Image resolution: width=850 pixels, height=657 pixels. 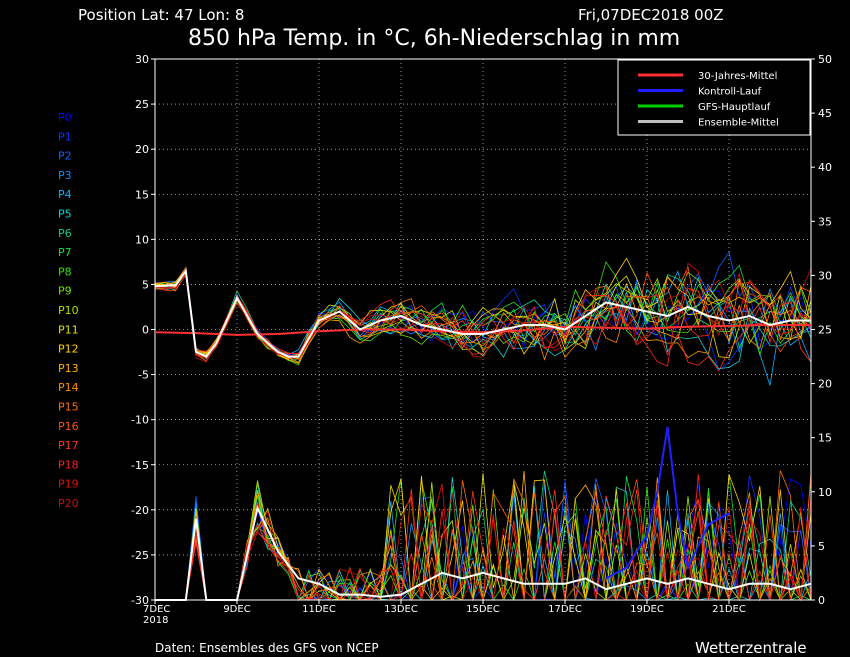 I want to click on right-tick-label: 0, so click(x=821, y=600).